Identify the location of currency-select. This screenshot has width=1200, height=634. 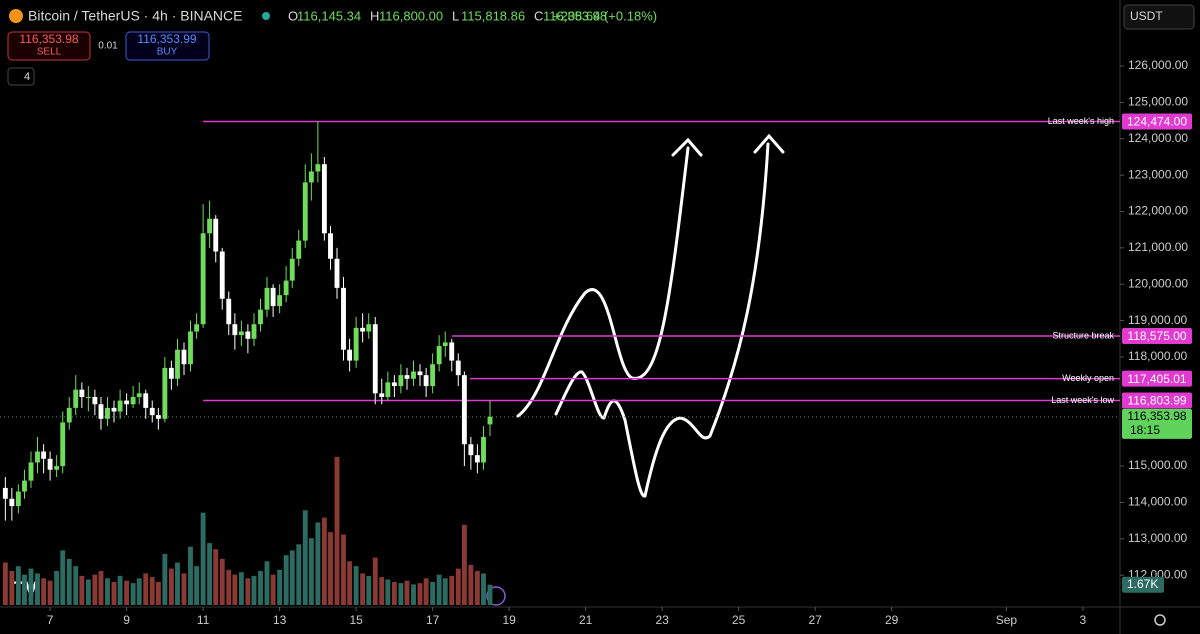
(1159, 17).